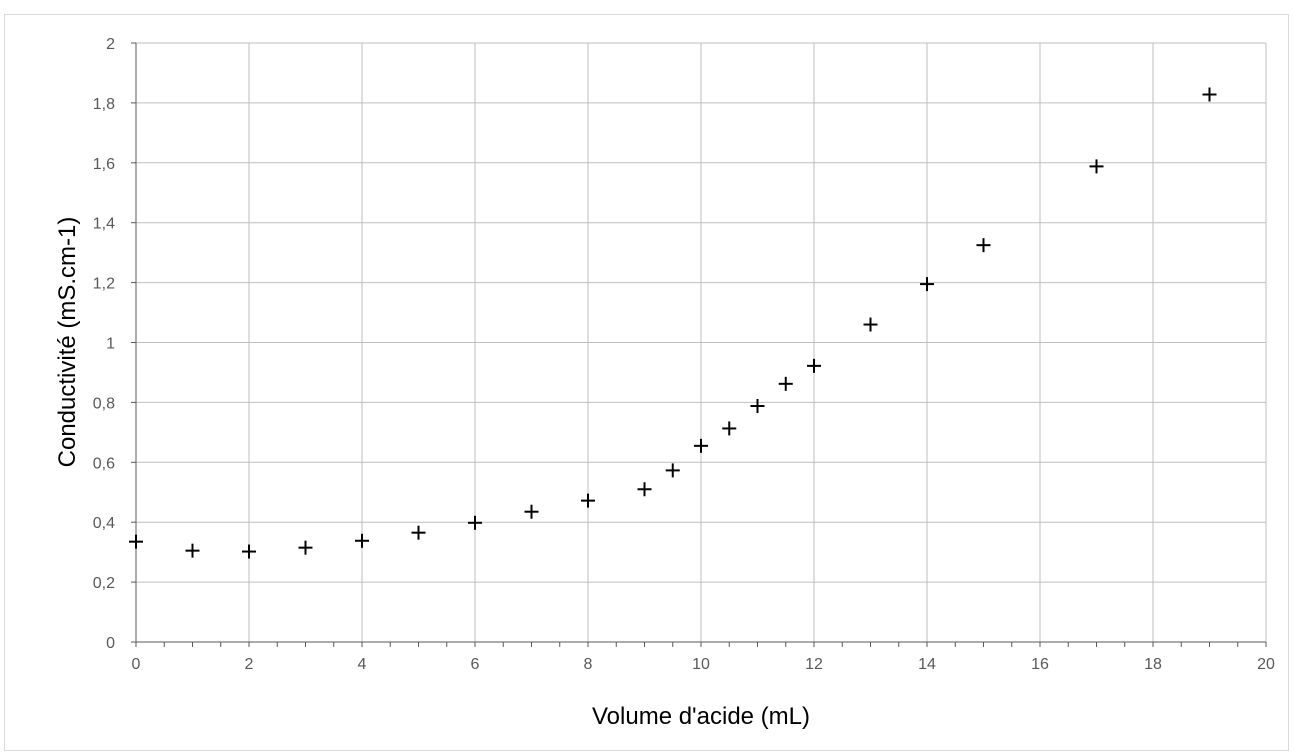 The height and width of the screenshot is (756, 1295). What do you see at coordinates (701, 664) in the screenshot?
I see `x-tick-label: 10` at bounding box center [701, 664].